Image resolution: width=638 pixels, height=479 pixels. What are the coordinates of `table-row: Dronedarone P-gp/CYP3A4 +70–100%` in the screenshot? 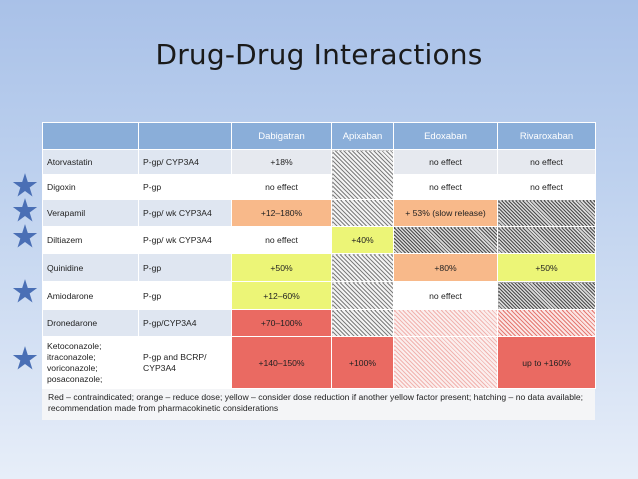 It's located at (319, 323).